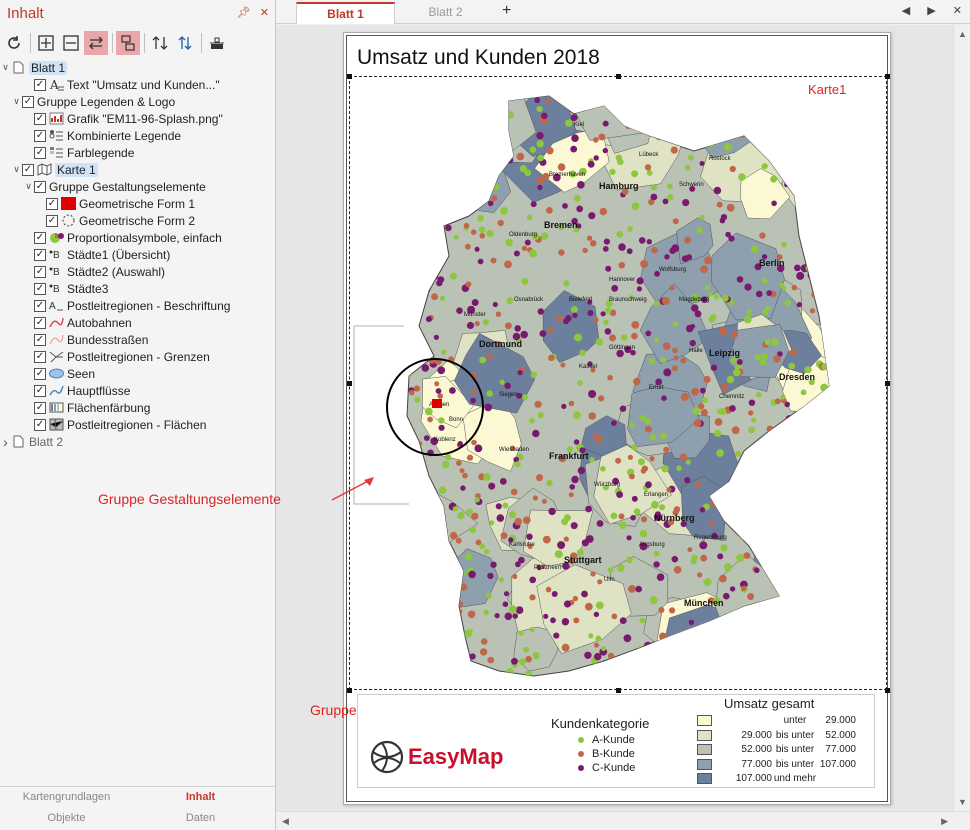 The image size is (970, 830). What do you see at coordinates (114, 186) in the screenshot?
I see `tree-item: ∨ Gruppe Gestaltungselemente` at bounding box center [114, 186].